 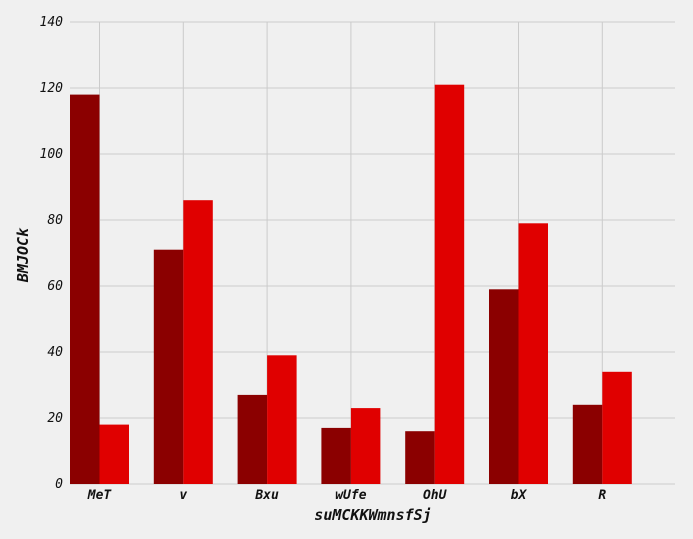 I want to click on bar-series-2-R, so click(x=617, y=427).